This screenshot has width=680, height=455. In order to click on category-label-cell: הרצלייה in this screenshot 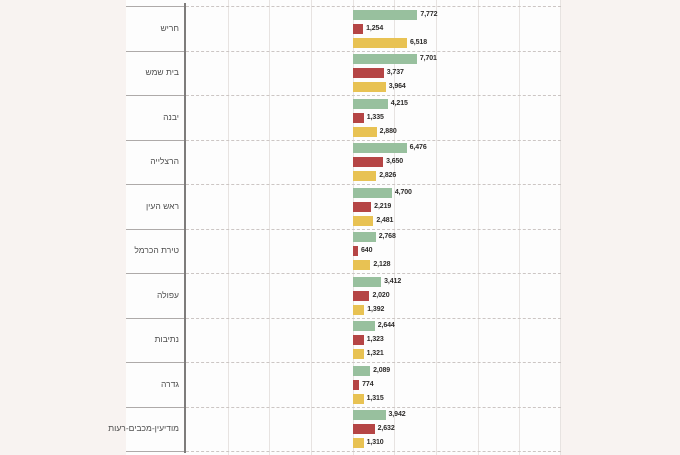, I will do `click(155, 162)`.